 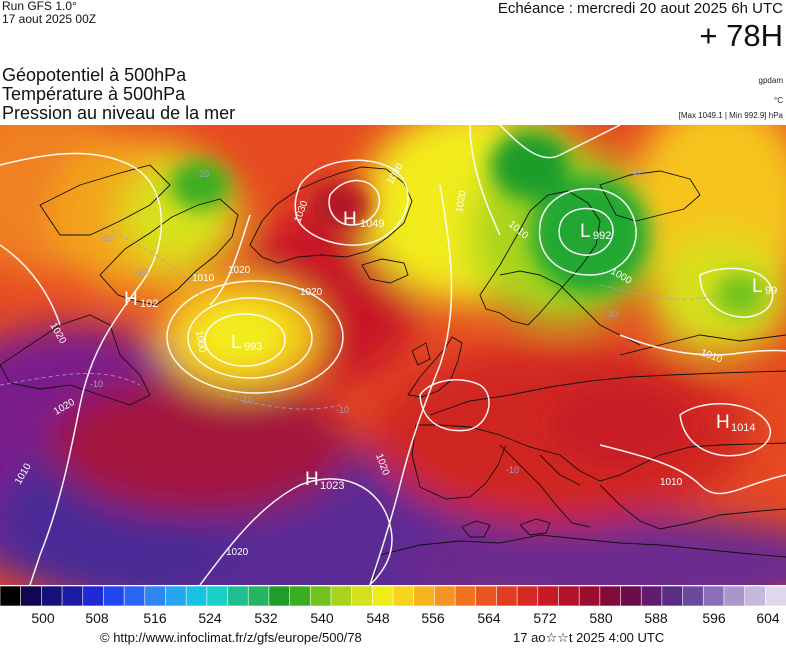 I want to click on low-pressure-center: L 992, so click(x=595, y=231).